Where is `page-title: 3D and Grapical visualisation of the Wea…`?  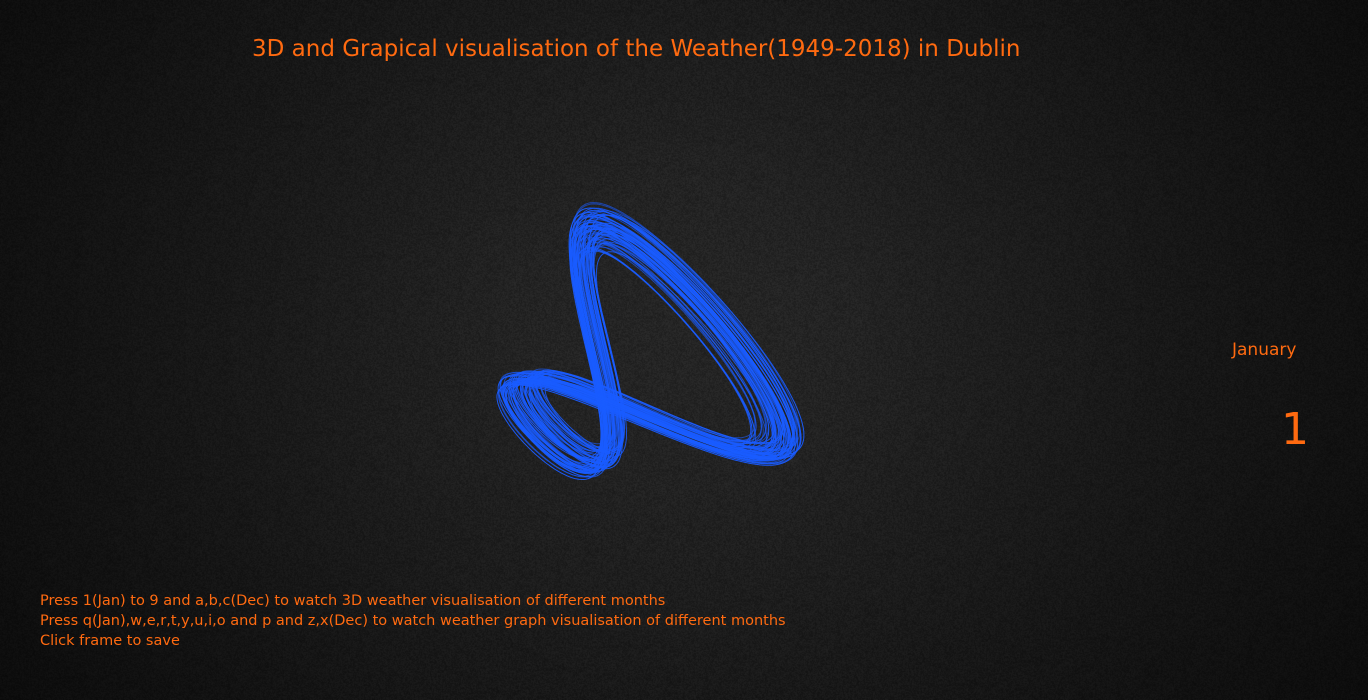
page-title: 3D and Grapical visualisation of the Wea… is located at coordinates (636, 49).